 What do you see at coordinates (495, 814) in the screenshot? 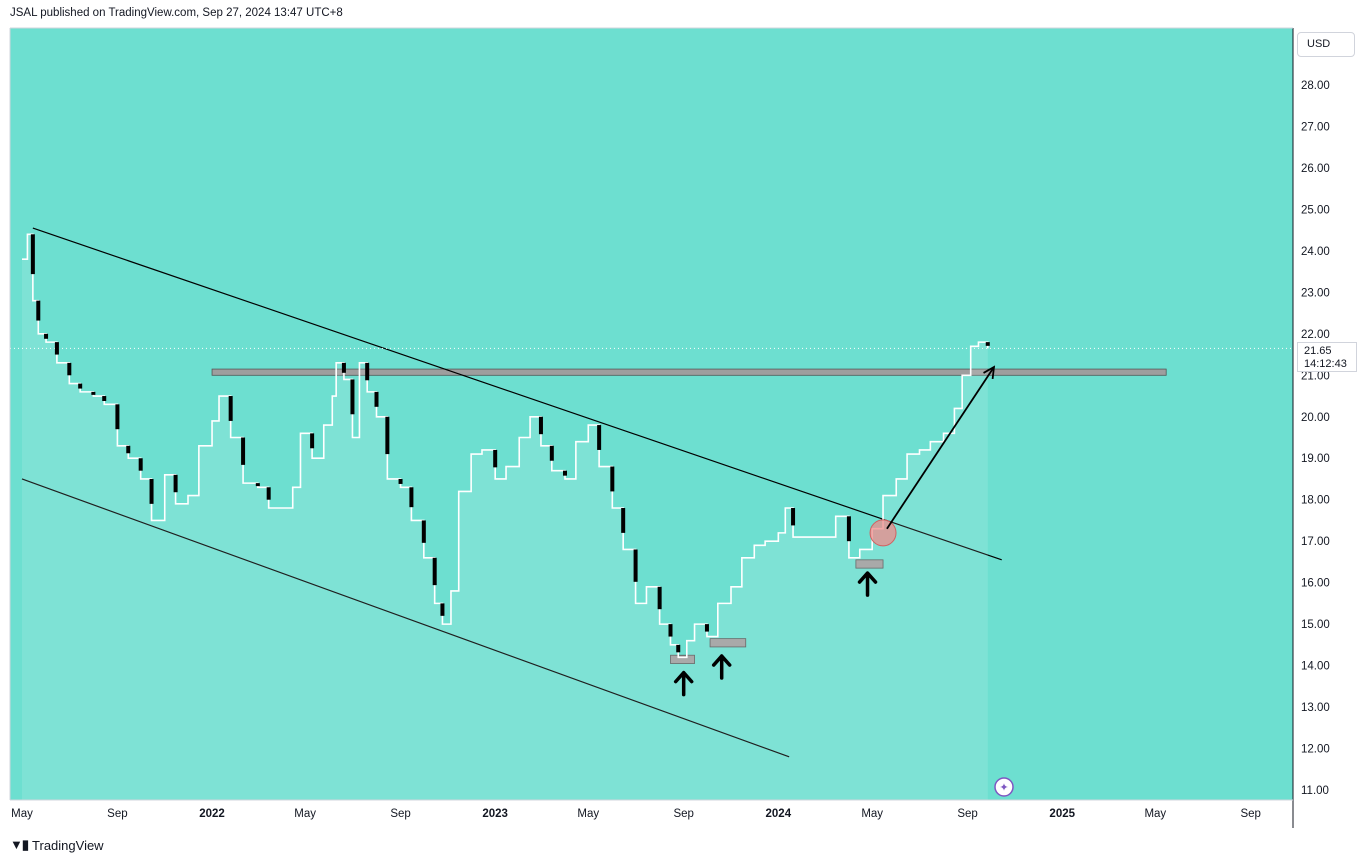
I see `time-tick-label: 2023` at bounding box center [495, 814].